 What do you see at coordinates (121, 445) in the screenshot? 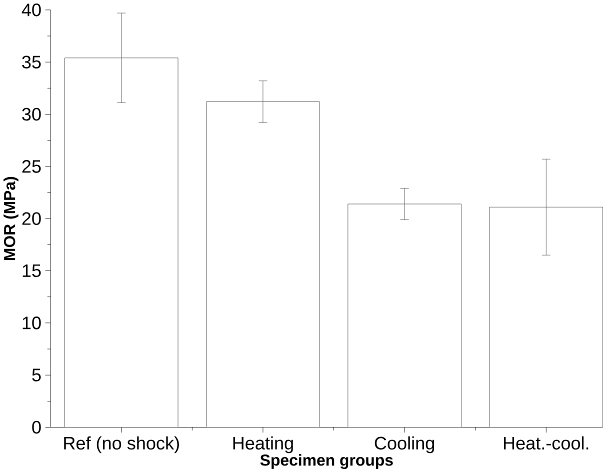
I see `x-tick-label: Ref (no shock)` at bounding box center [121, 445].